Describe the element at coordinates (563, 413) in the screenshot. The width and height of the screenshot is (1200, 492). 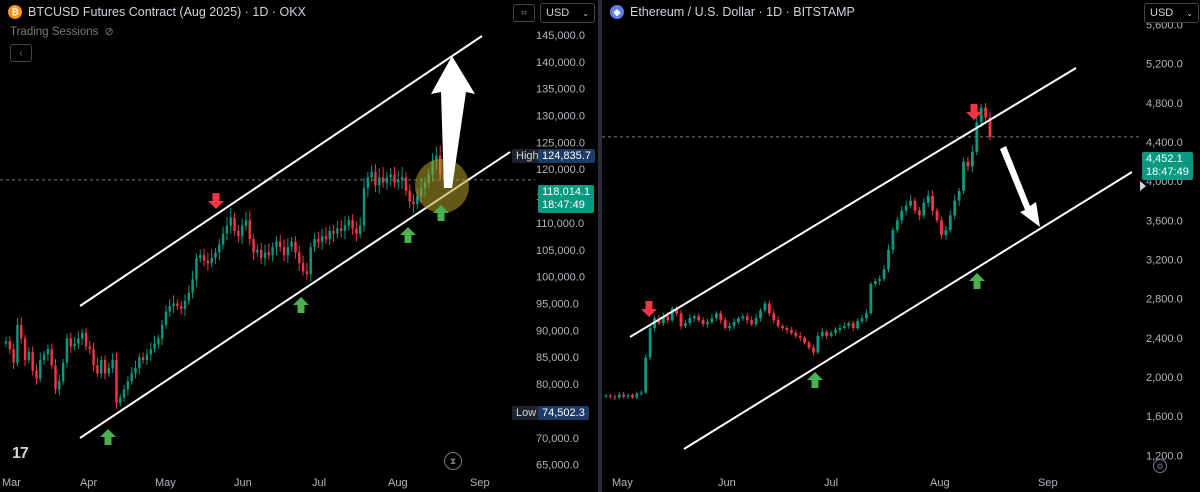
I see `low-tag-value: 74,502.3` at that location.